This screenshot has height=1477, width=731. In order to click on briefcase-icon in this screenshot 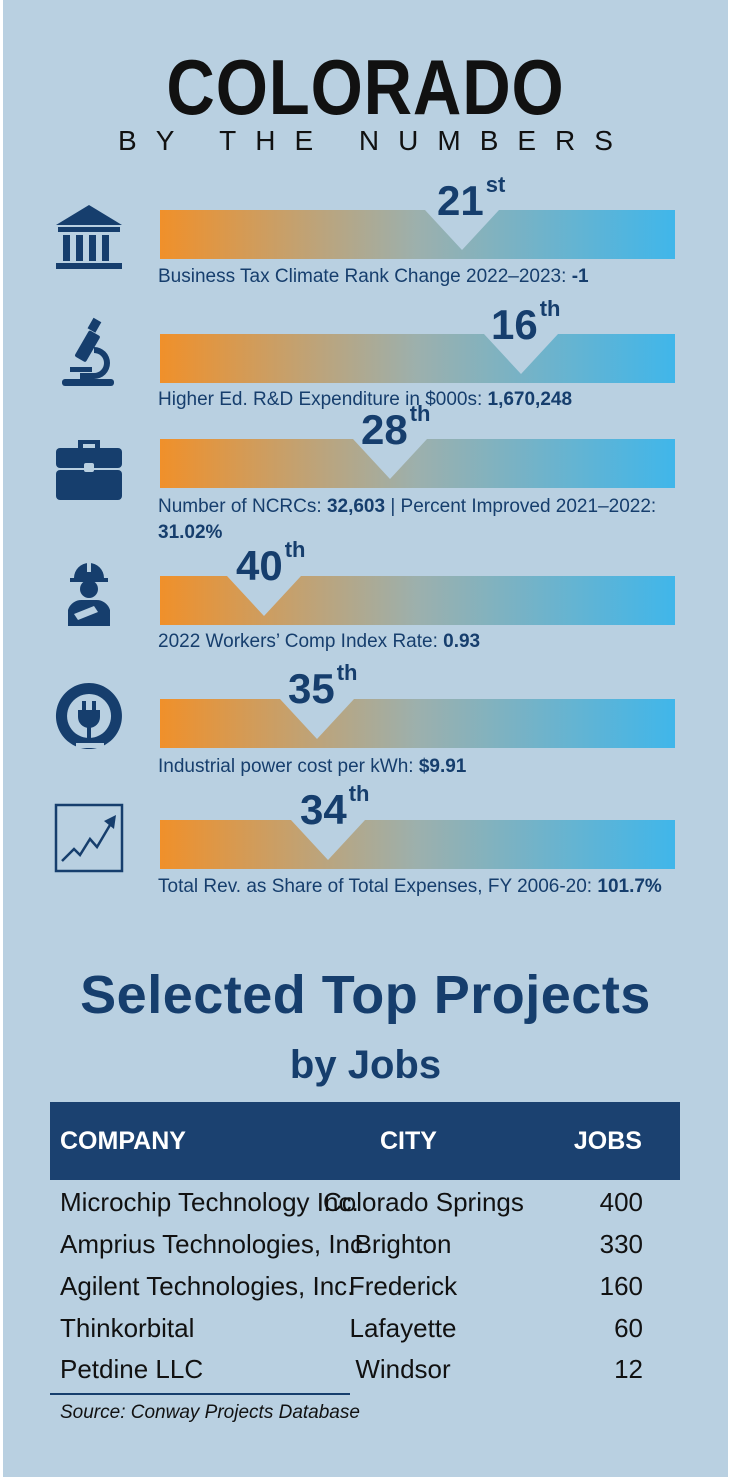, I will do `click(89, 465)`.